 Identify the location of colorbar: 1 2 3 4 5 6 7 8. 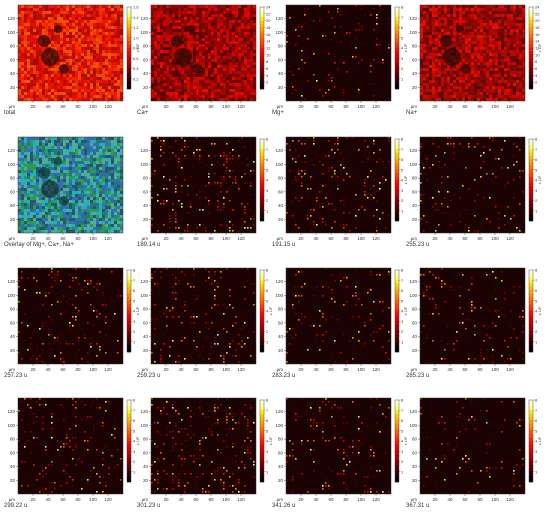
(264, 179).